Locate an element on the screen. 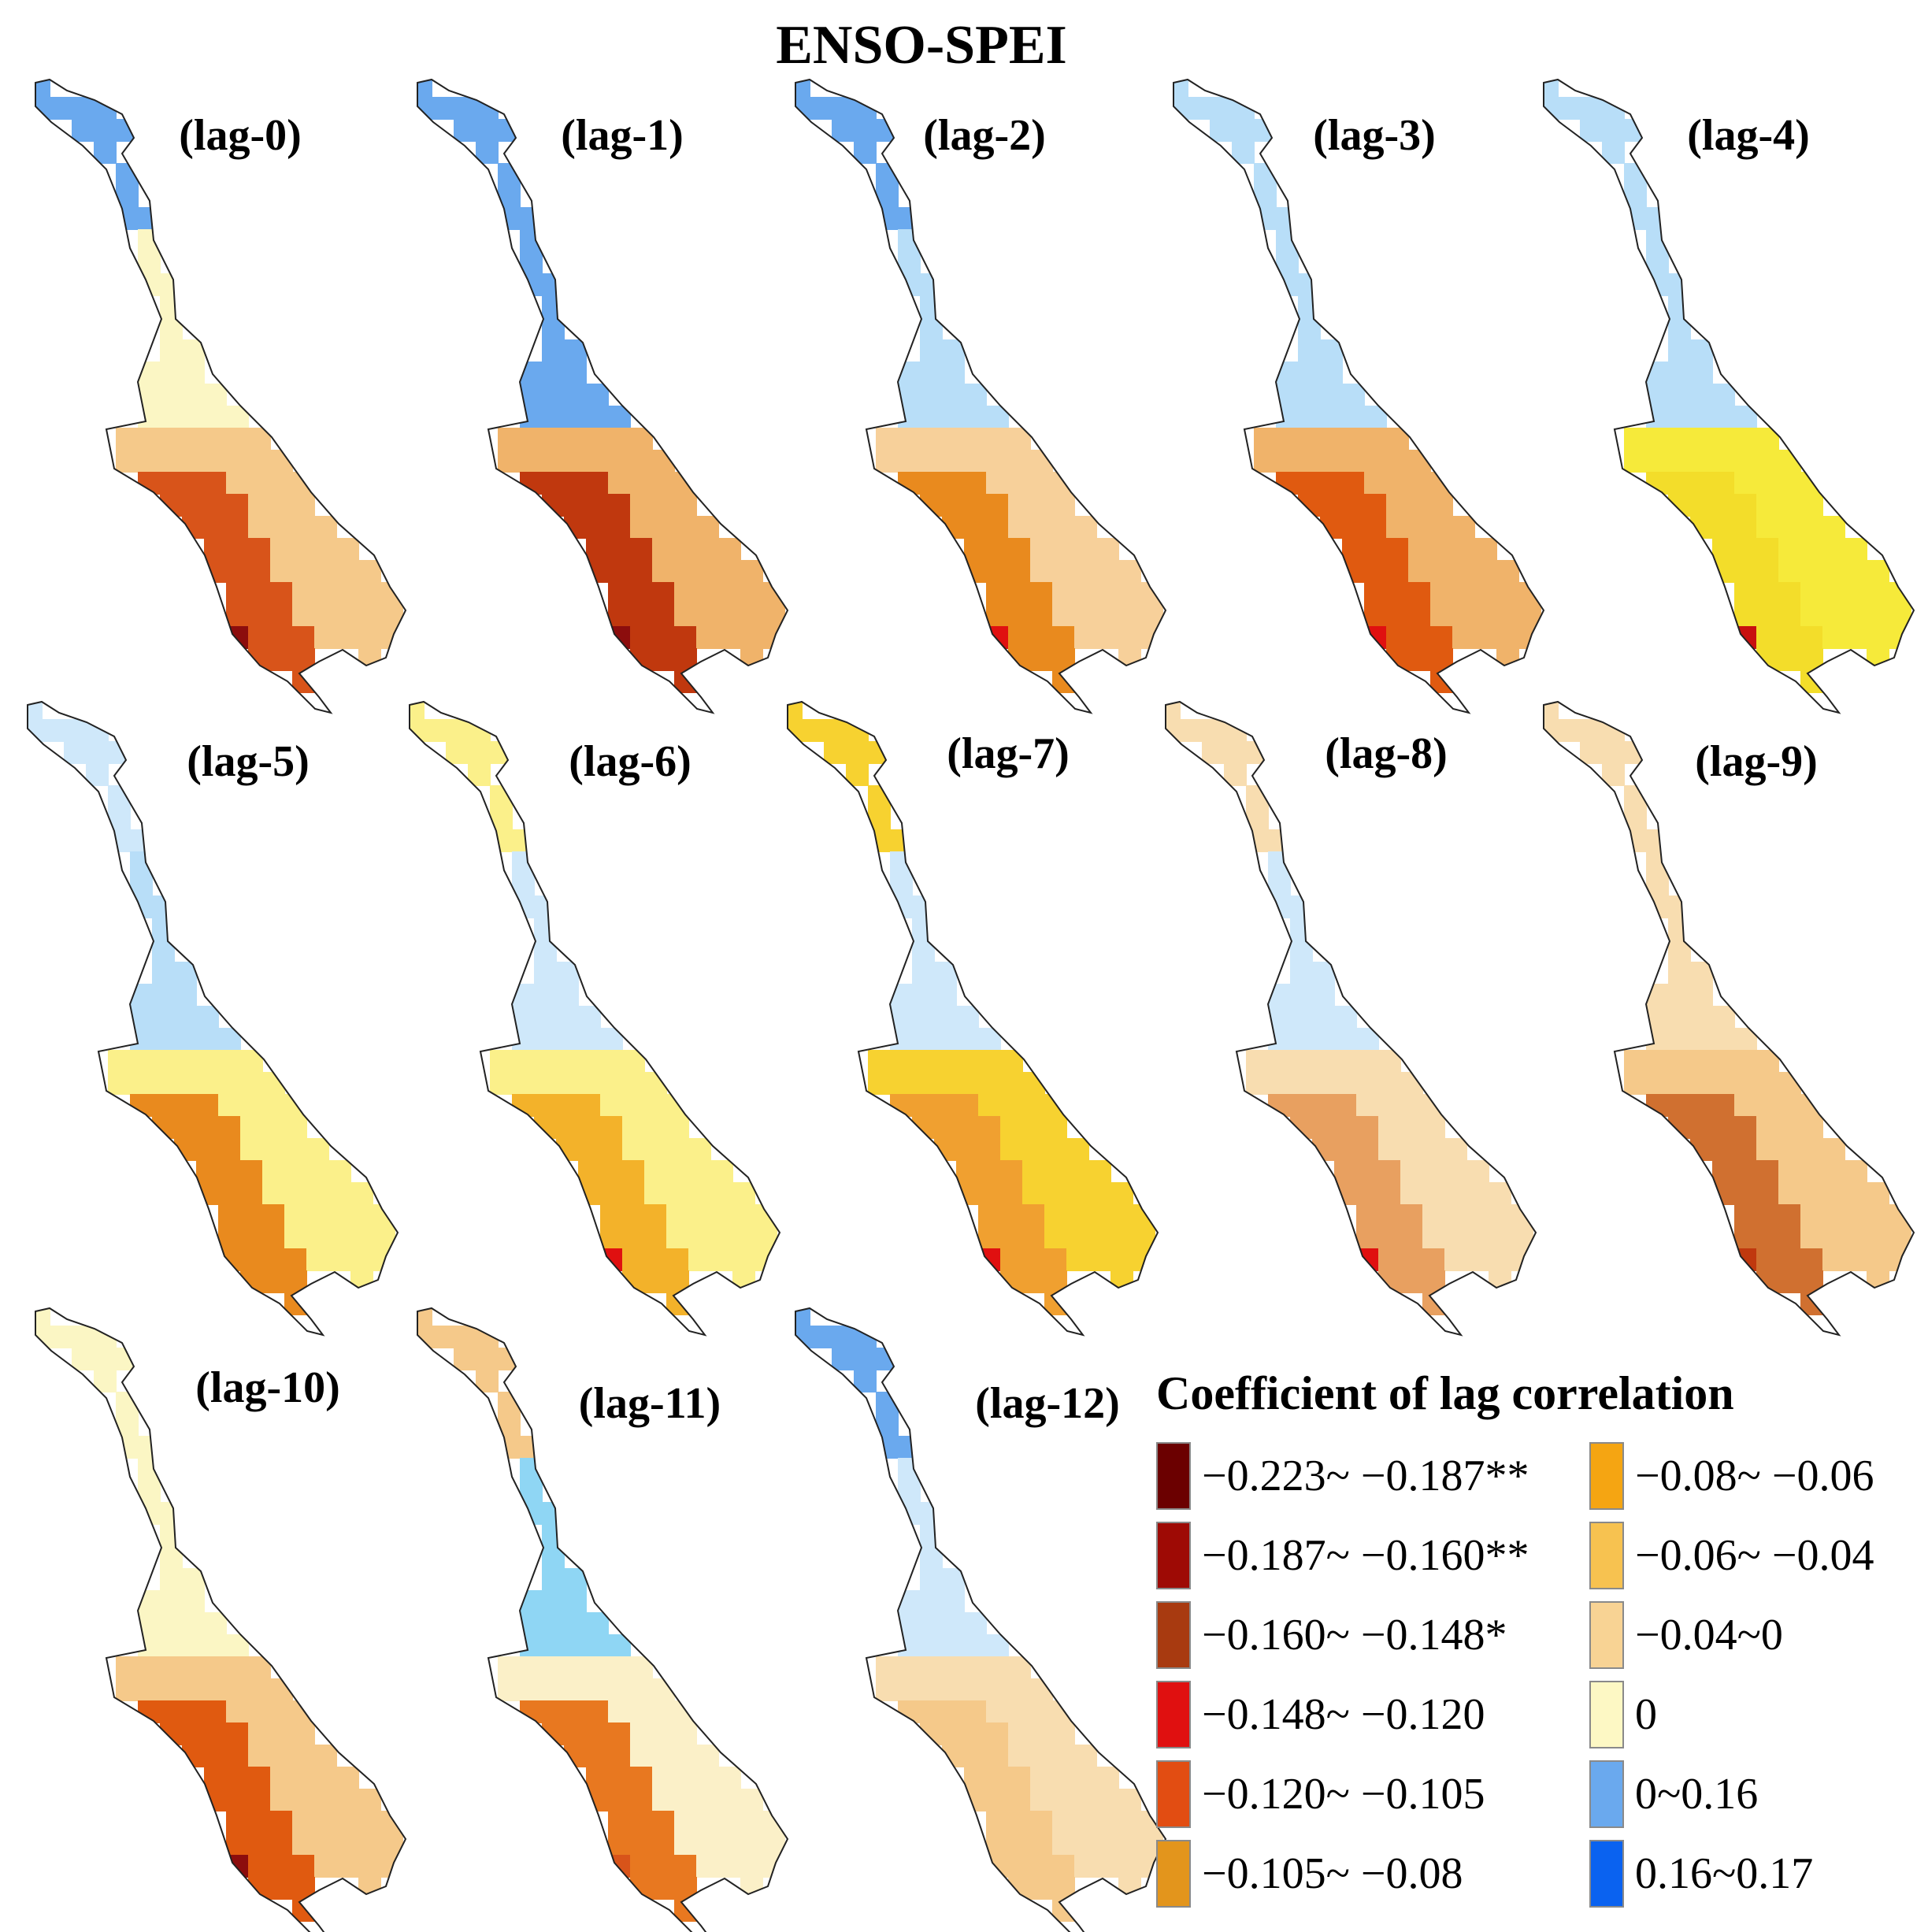  panel-label: (lag-3) is located at coordinates (1374, 135).